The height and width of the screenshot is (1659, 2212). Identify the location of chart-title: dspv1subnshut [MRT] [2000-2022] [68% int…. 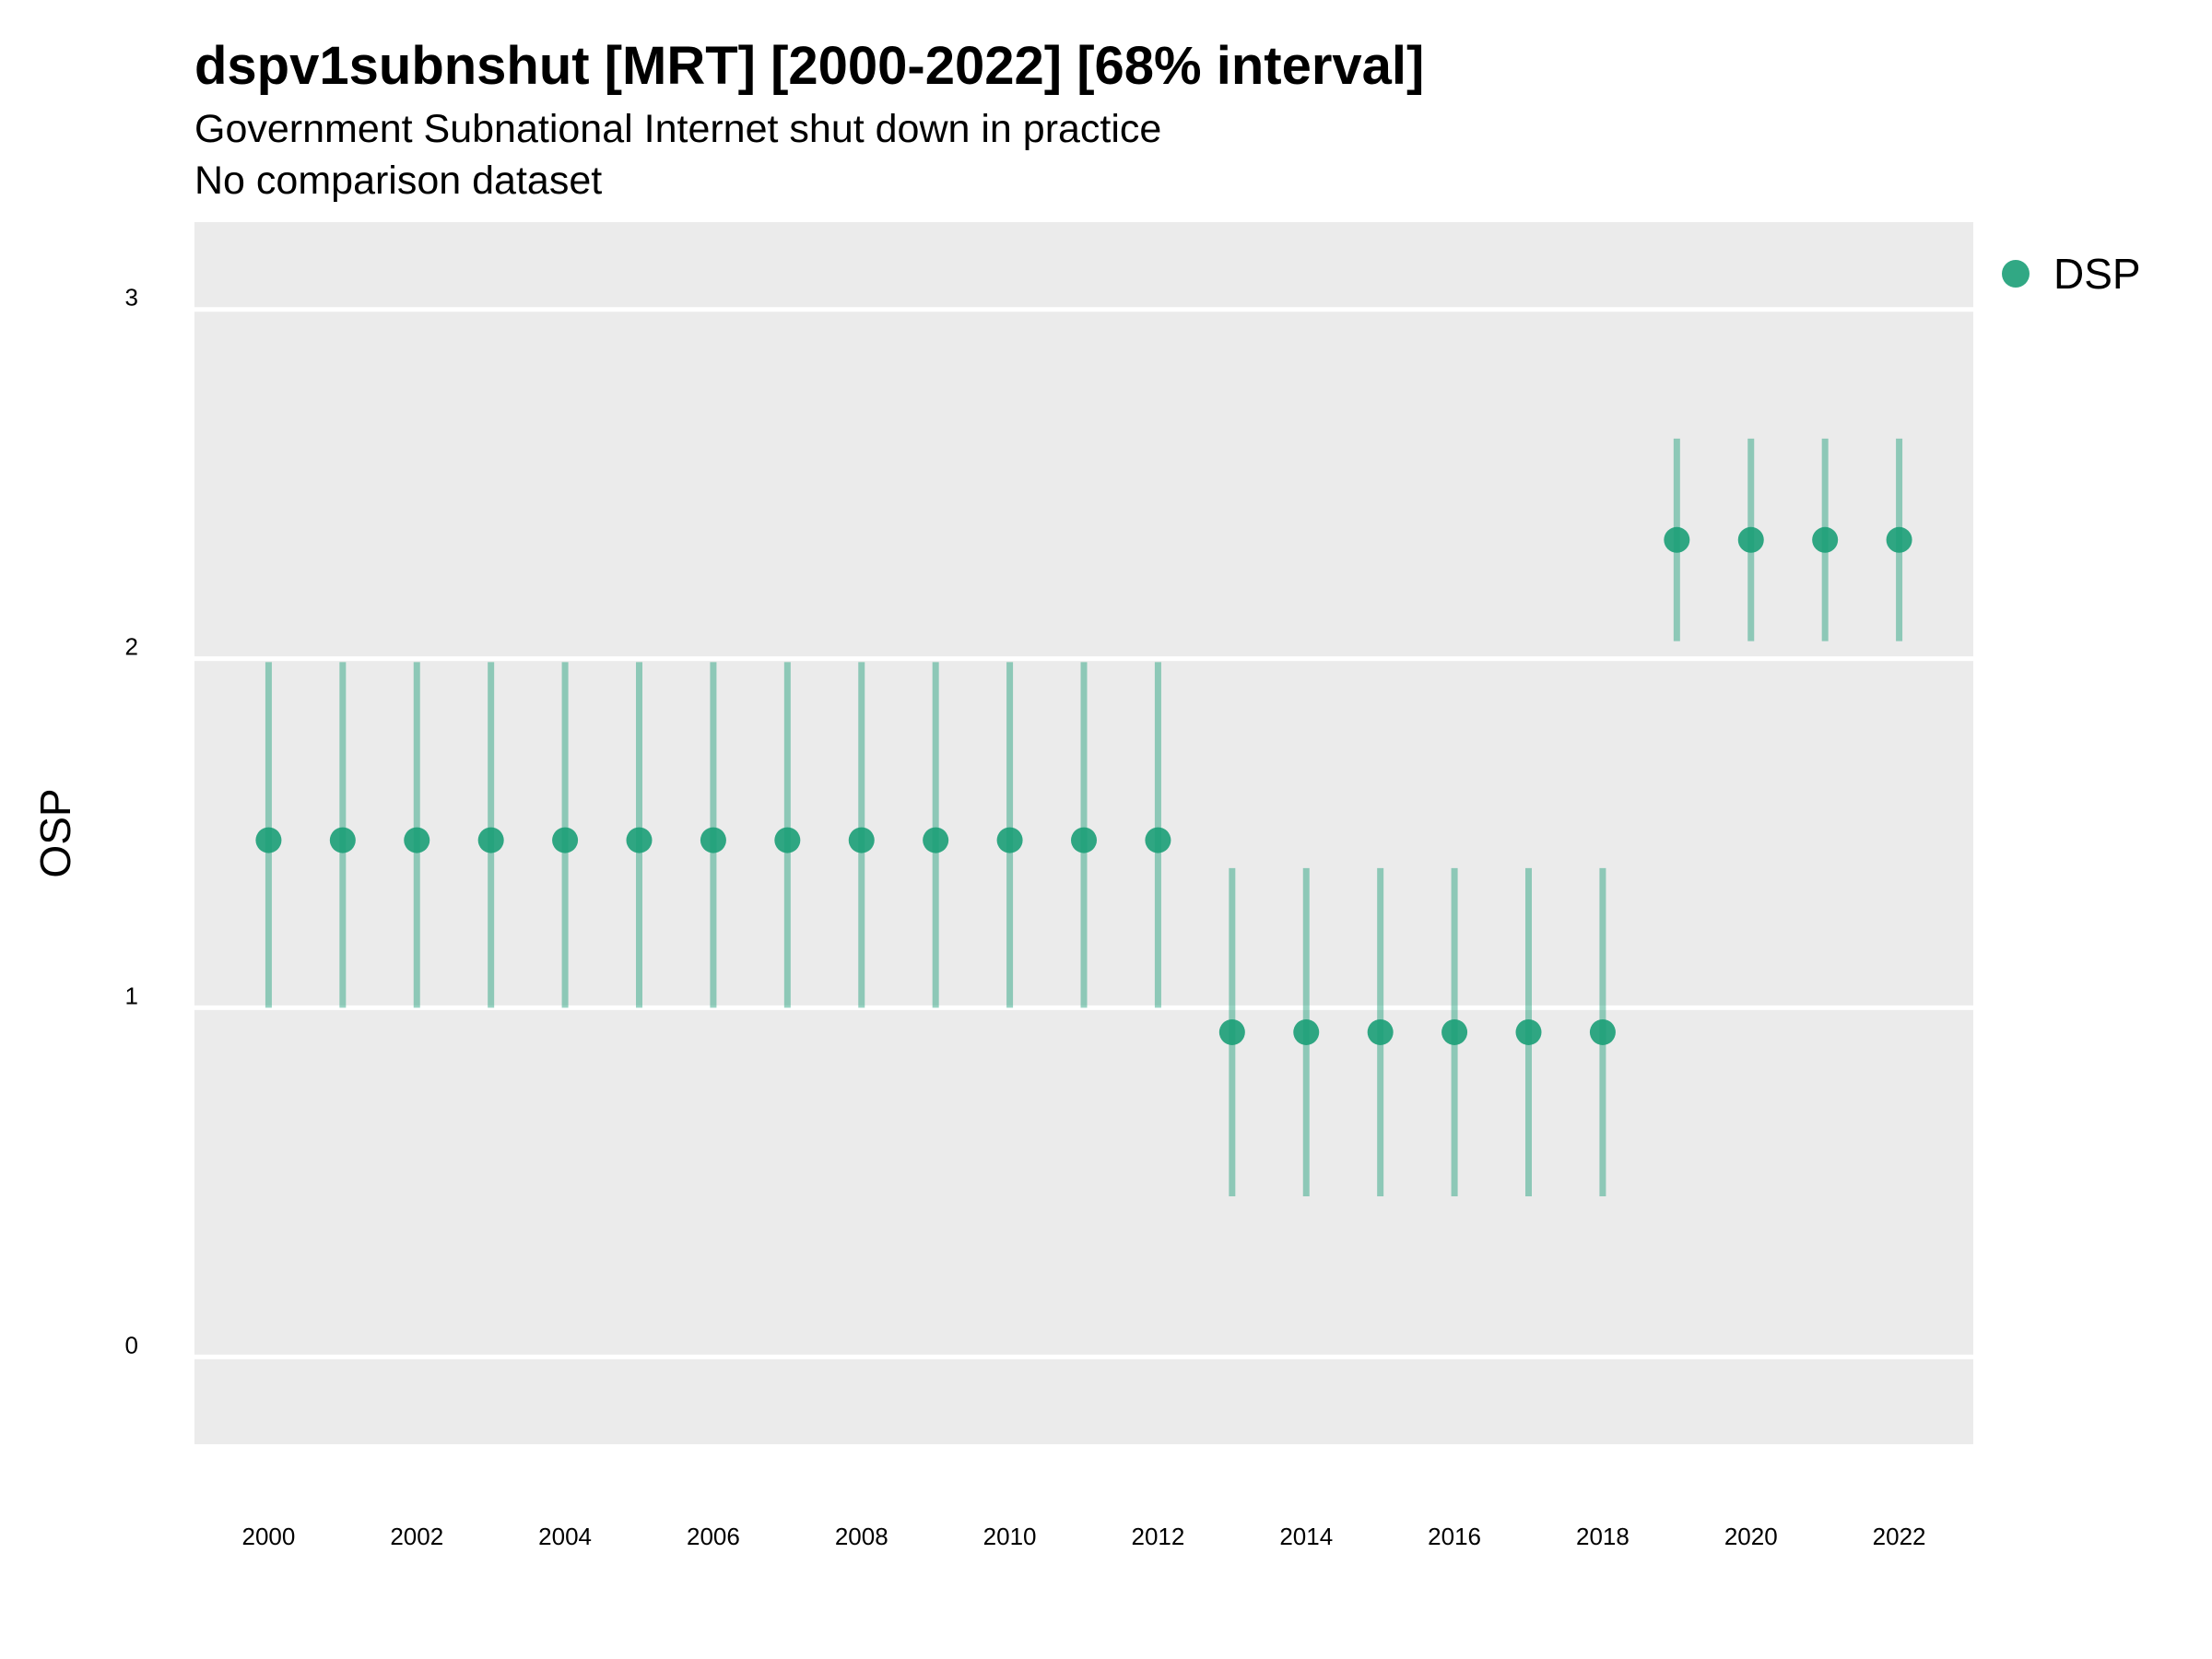
(809, 66).